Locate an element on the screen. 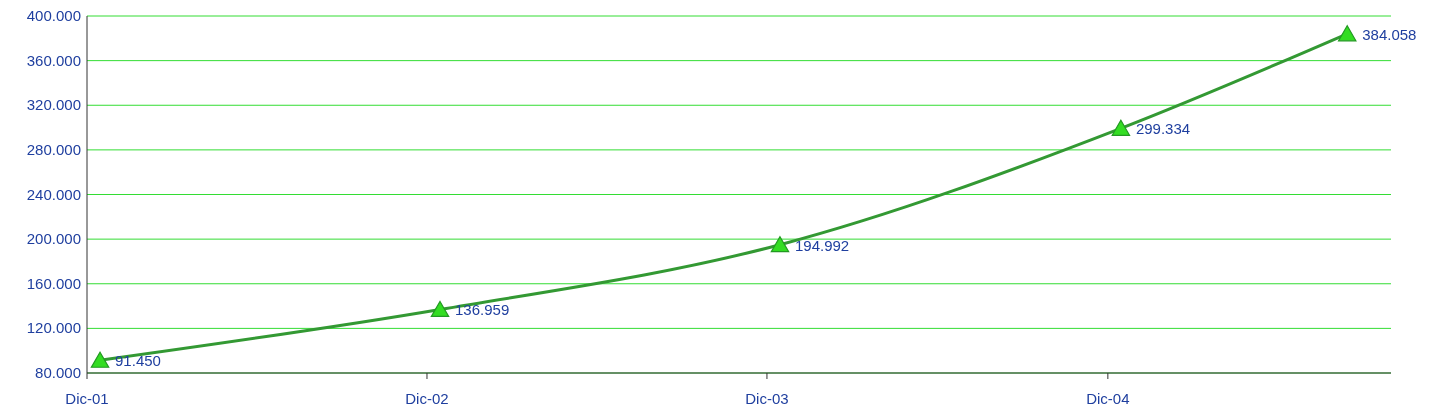 The width and height of the screenshot is (1441, 408). data-label: 91.450 is located at coordinates (138, 361).